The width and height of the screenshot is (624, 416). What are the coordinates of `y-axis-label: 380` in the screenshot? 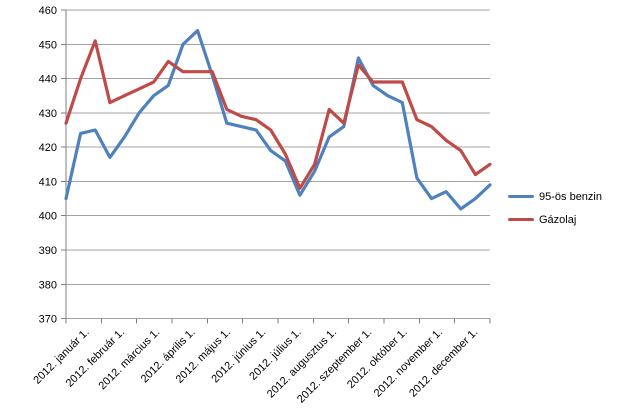 It's located at (48, 285).